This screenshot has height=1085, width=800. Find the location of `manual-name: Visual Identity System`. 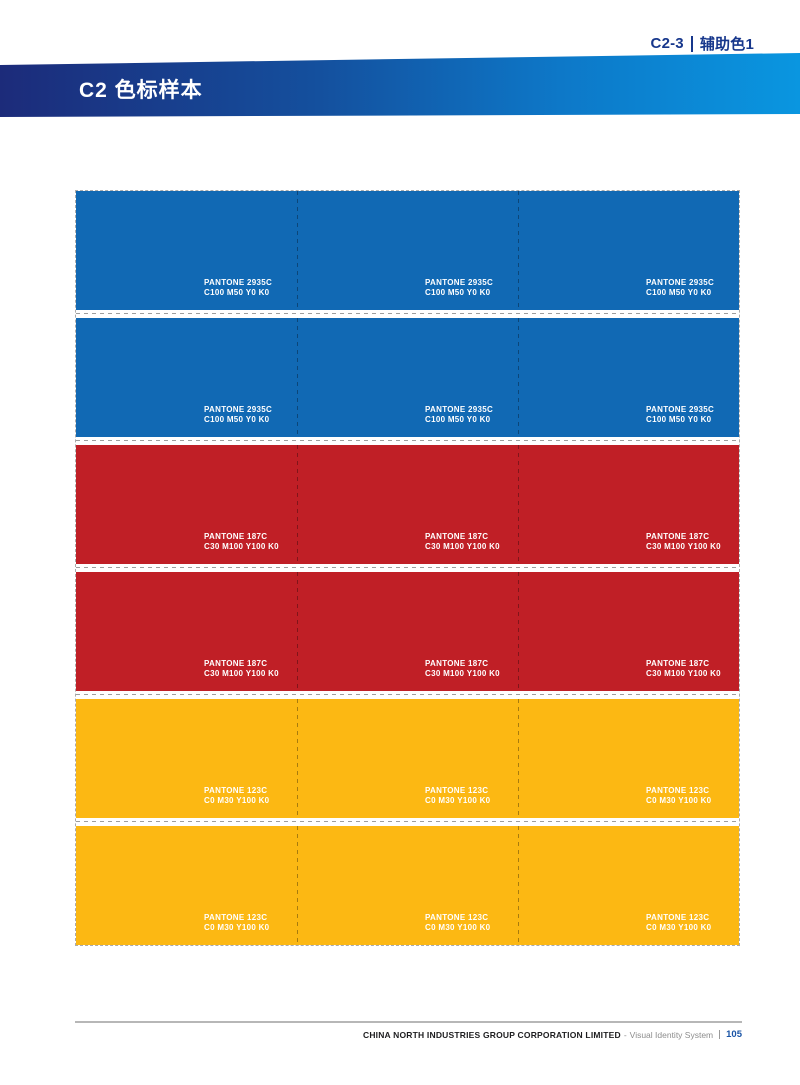

manual-name: Visual Identity System is located at coordinates (671, 1034).